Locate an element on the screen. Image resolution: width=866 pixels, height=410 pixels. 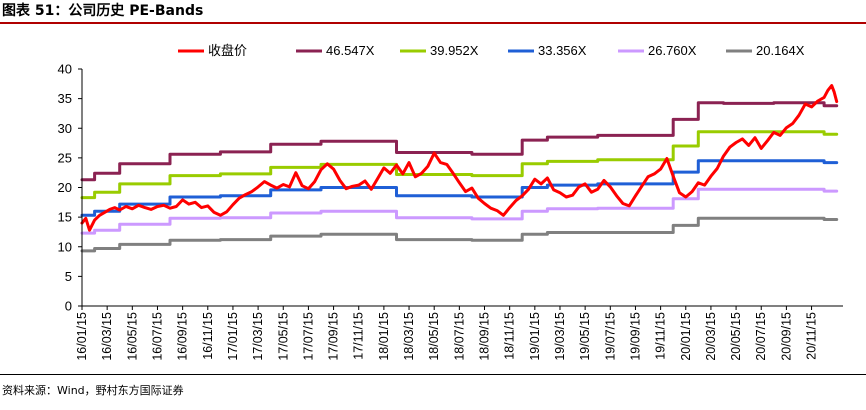
x-tick-label: 17/01/15 is located at coordinates (233, 336).